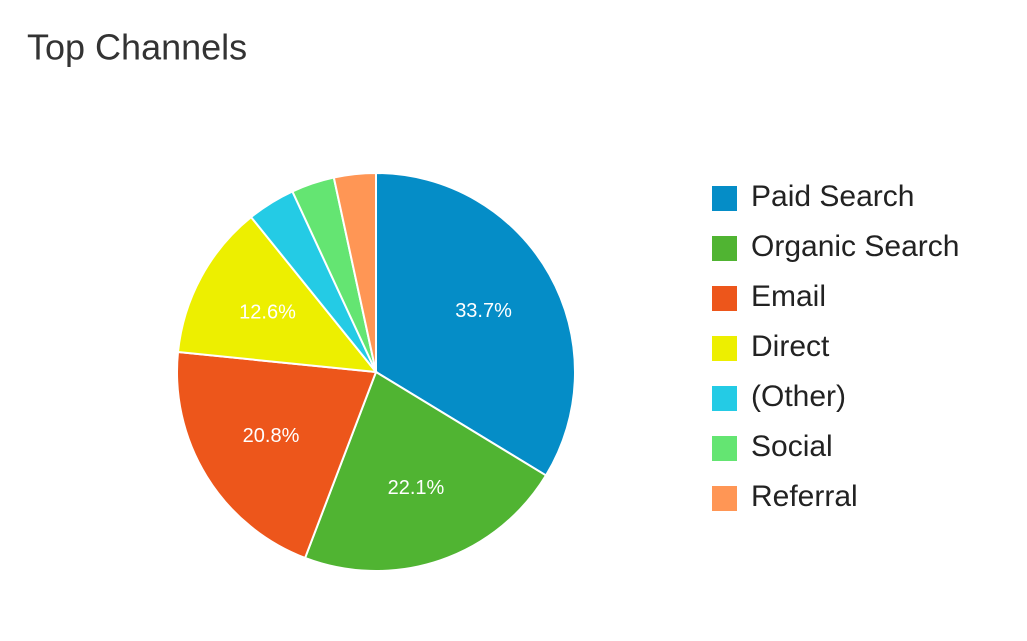 The width and height of the screenshot is (1027, 641). Describe the element at coordinates (416, 488) in the screenshot. I see `slice-label: 22.1%` at that location.